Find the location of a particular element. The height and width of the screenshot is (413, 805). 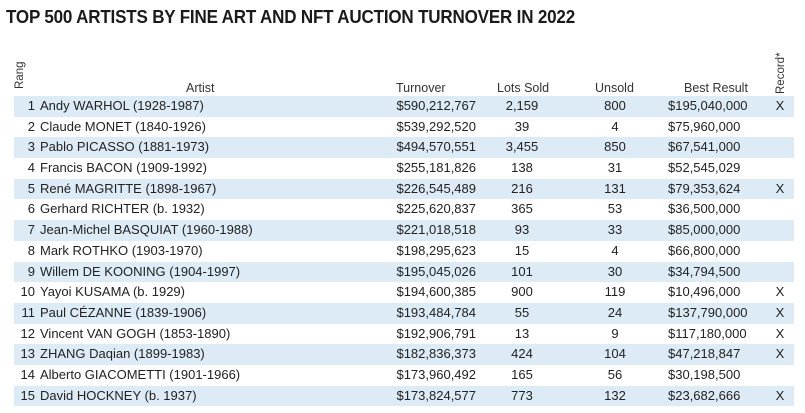

artist-cell: David HOCKNEY (b. 1937) is located at coordinates (118, 395).